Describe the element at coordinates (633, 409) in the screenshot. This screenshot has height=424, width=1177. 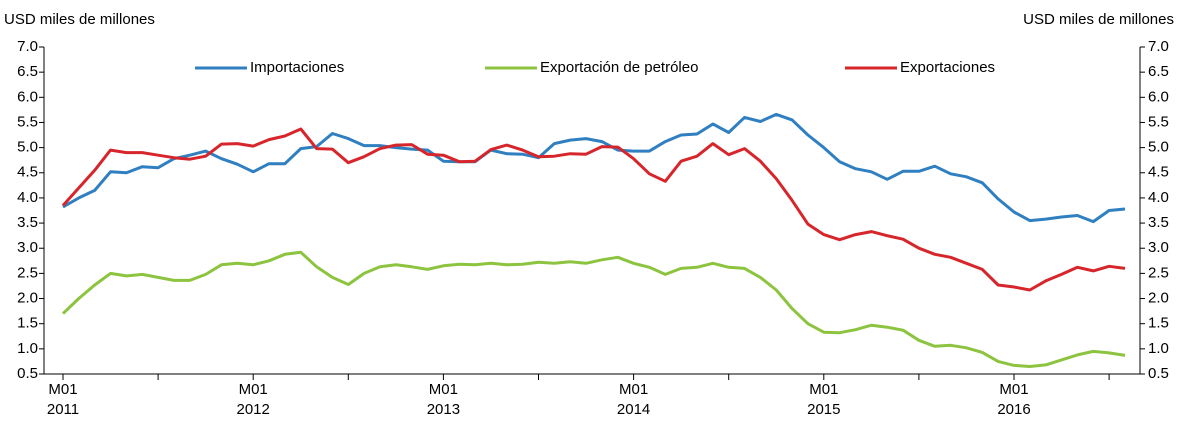
I see `x-tick-label: 2014` at that location.